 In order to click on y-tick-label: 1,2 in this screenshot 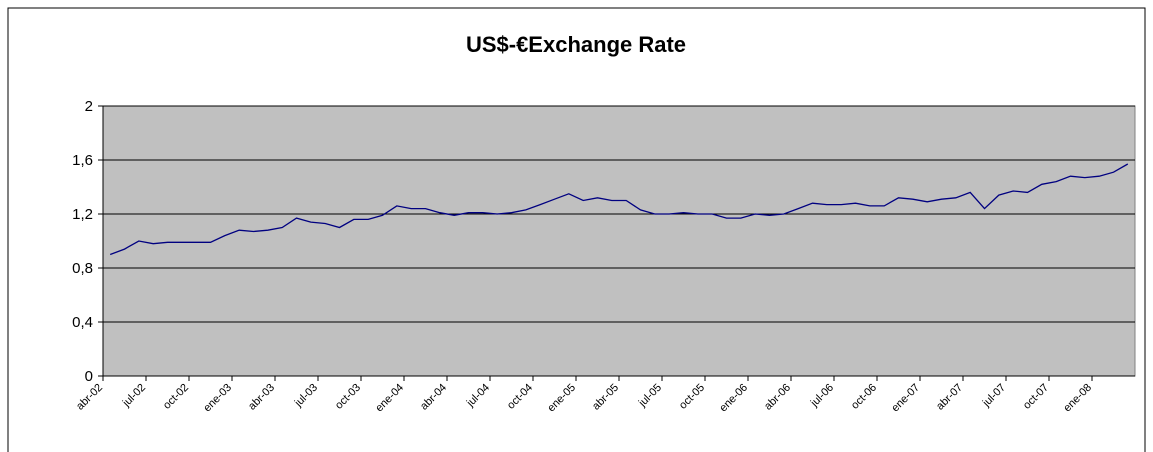, I will do `click(82, 214)`.